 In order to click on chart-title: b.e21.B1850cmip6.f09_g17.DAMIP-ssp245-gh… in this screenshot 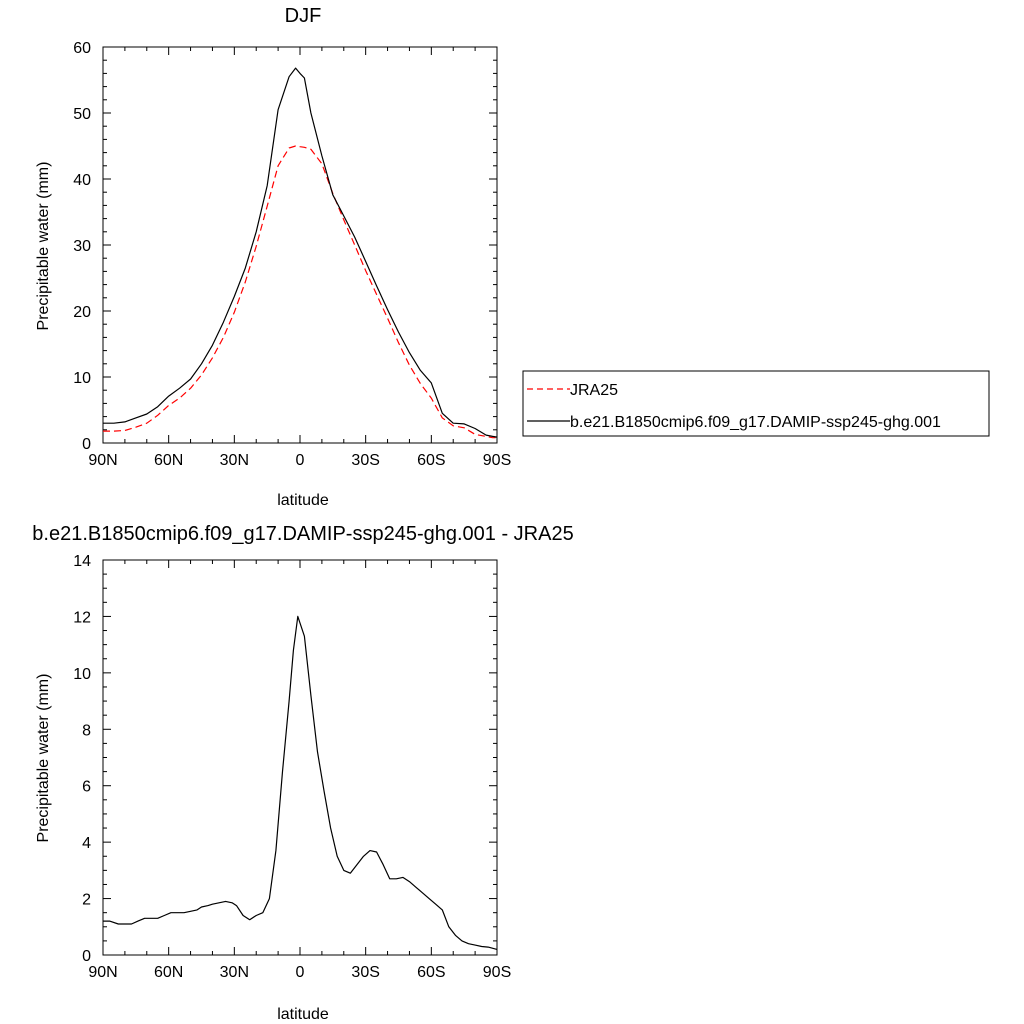, I will do `click(302, 534)`.